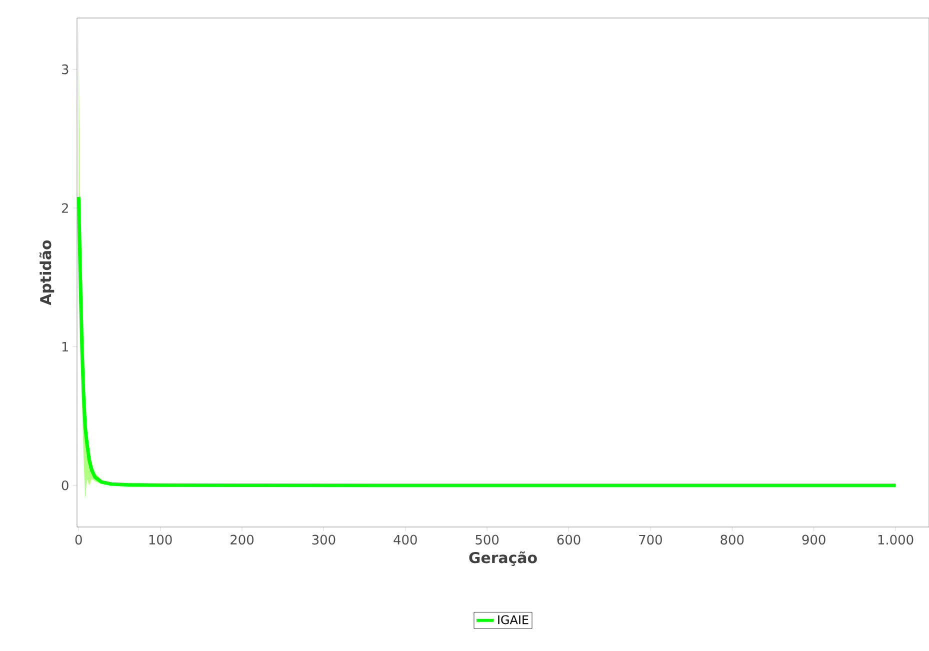 The image size is (929, 651). What do you see at coordinates (814, 539) in the screenshot?
I see `x-tick-label: 900` at bounding box center [814, 539].